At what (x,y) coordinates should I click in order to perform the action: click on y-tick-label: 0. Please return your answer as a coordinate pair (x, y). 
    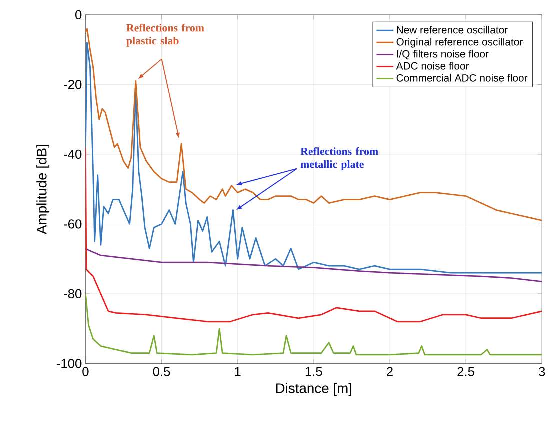
    Looking at the image, I should click on (79, 15).